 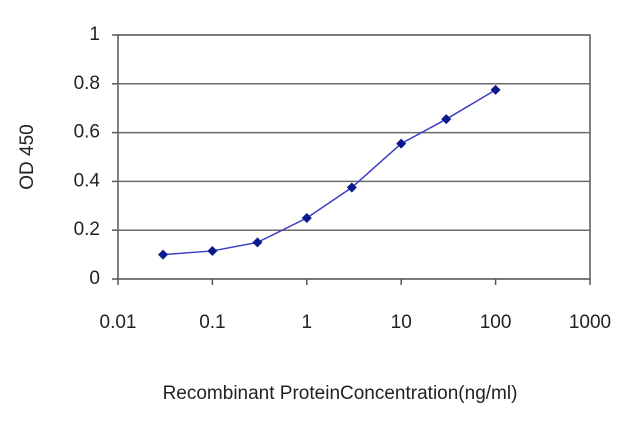 What do you see at coordinates (87, 83) in the screenshot?
I see `y-tick-label: 0.8` at bounding box center [87, 83].